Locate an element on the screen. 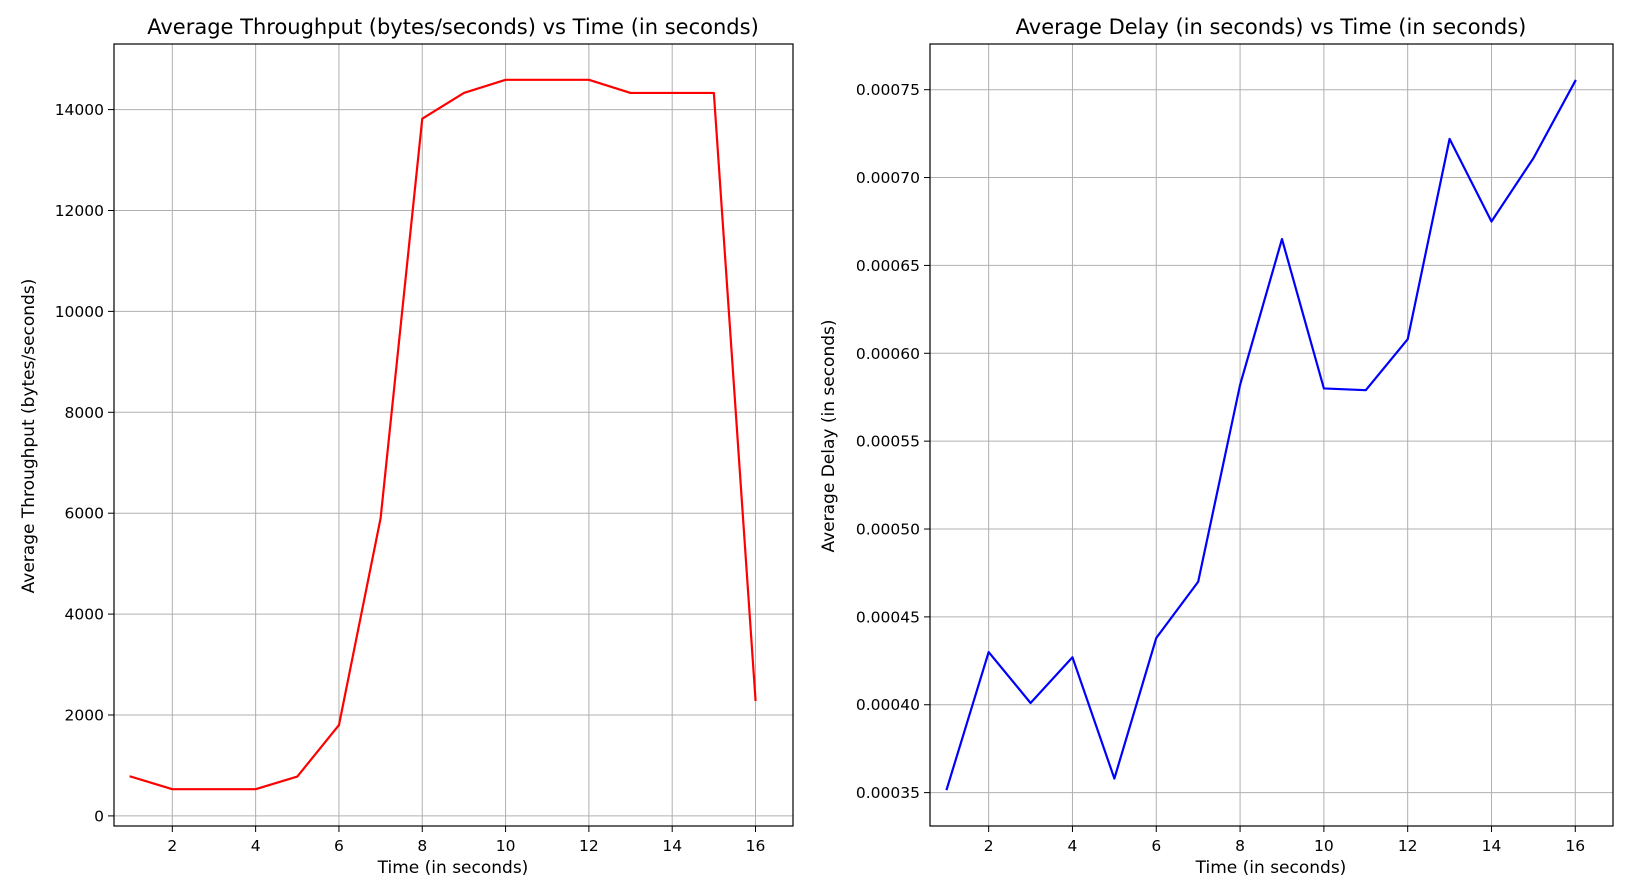  throughput-x-ticks: 2 4 6 8 10 12 14 16 is located at coordinates (466, 840).